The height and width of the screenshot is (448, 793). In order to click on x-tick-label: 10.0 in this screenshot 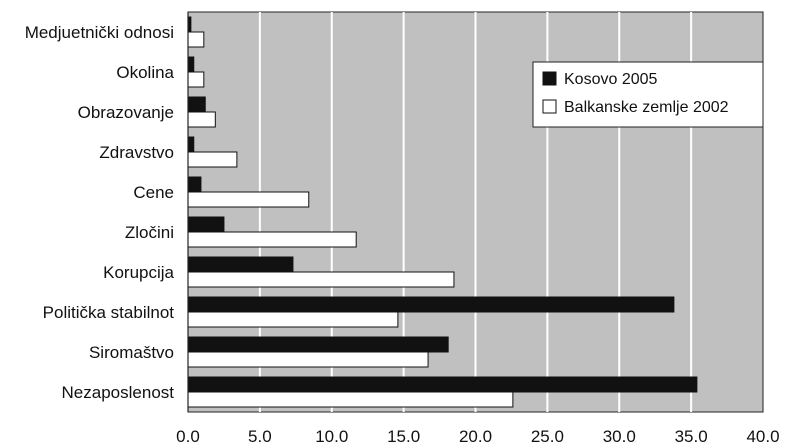, I will do `click(331, 436)`.